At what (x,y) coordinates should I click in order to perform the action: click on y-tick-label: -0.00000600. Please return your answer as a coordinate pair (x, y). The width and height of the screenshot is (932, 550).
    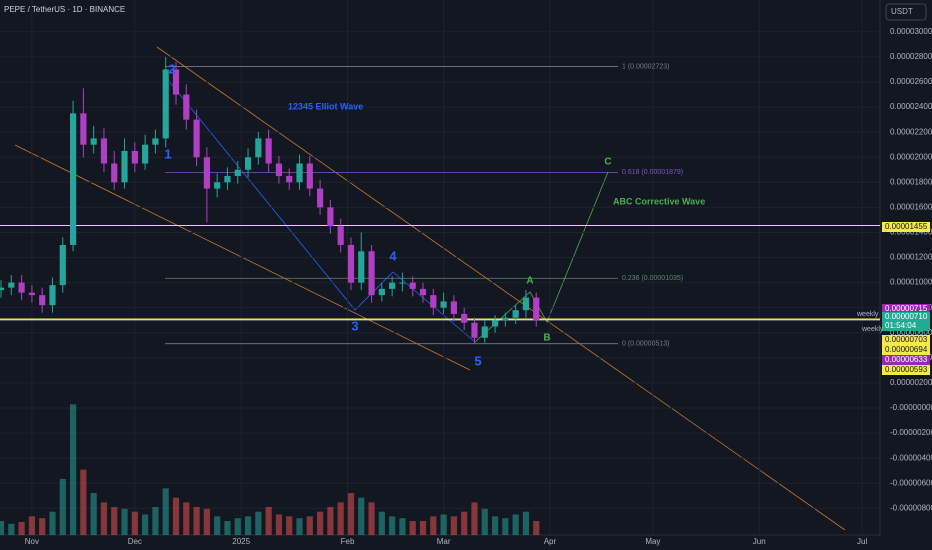
    Looking at the image, I should click on (911, 482).